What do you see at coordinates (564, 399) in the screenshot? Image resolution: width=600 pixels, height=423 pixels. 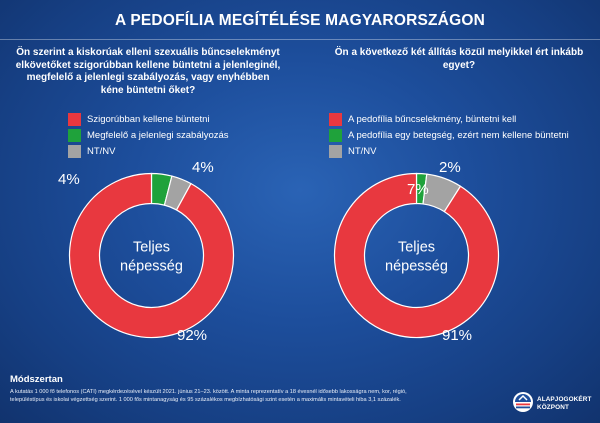 I see `logo-line-1: ALAPJOGOKÉRT` at bounding box center [564, 399].